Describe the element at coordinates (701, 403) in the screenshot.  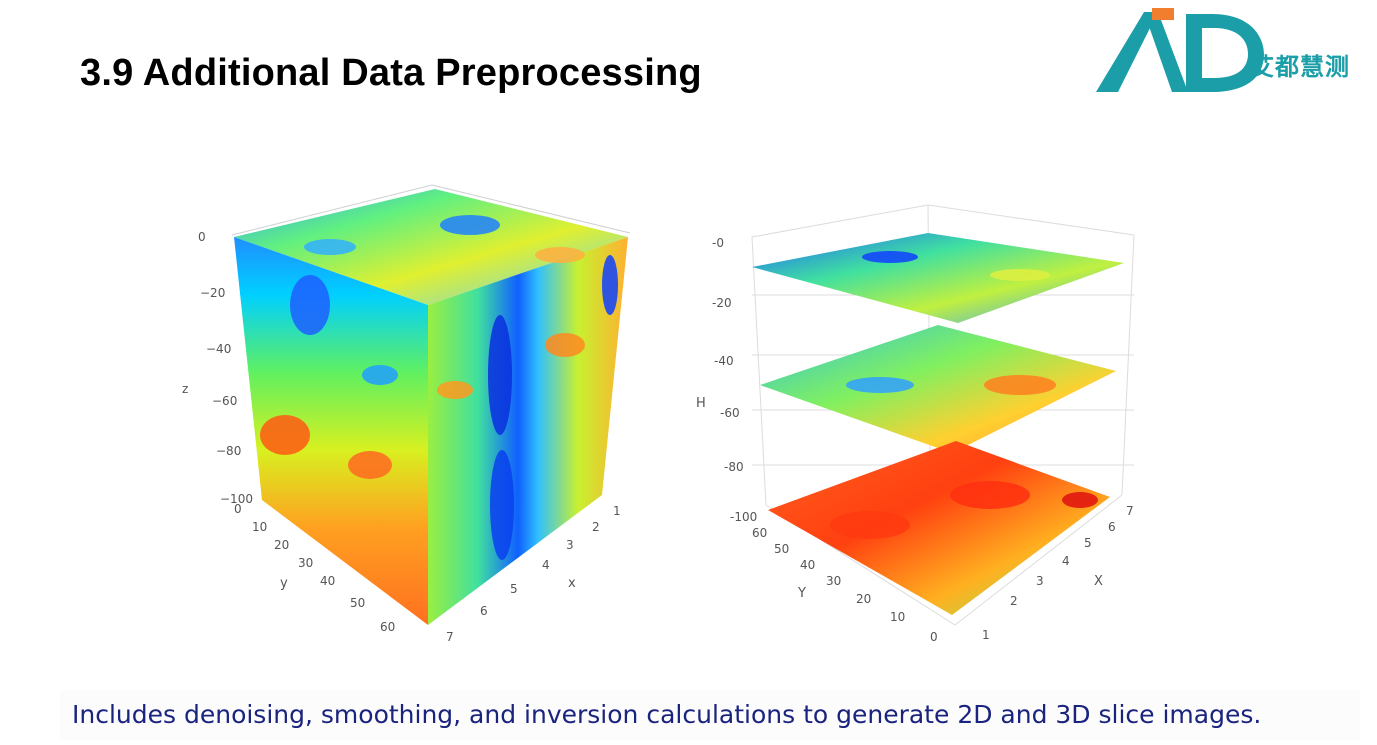
I see `axis-label-h: H` at that location.